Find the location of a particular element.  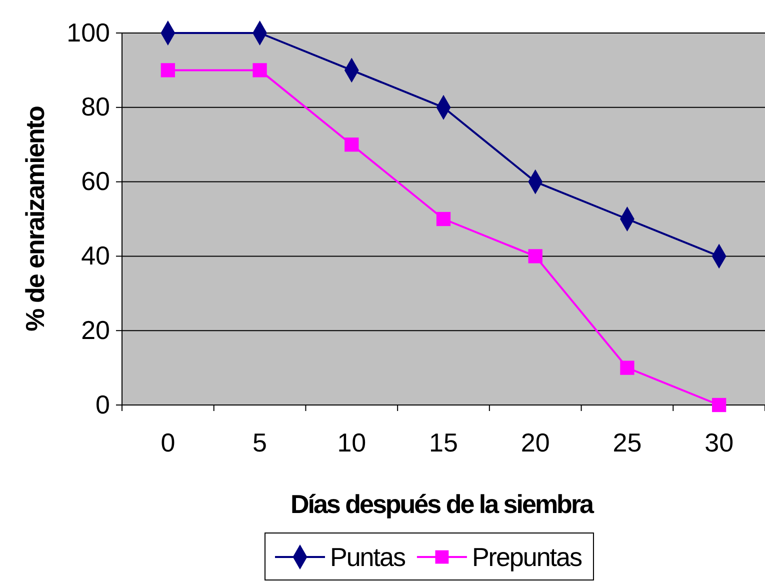

x-tick-label: 5 is located at coordinates (260, 442).